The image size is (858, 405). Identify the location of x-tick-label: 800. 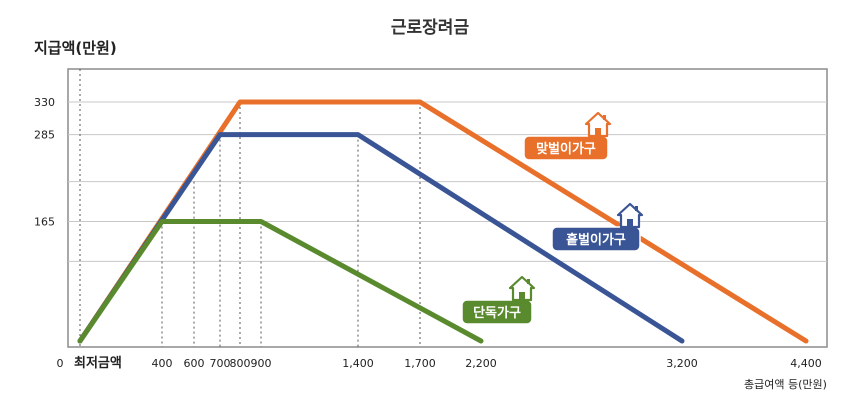
(240, 363).